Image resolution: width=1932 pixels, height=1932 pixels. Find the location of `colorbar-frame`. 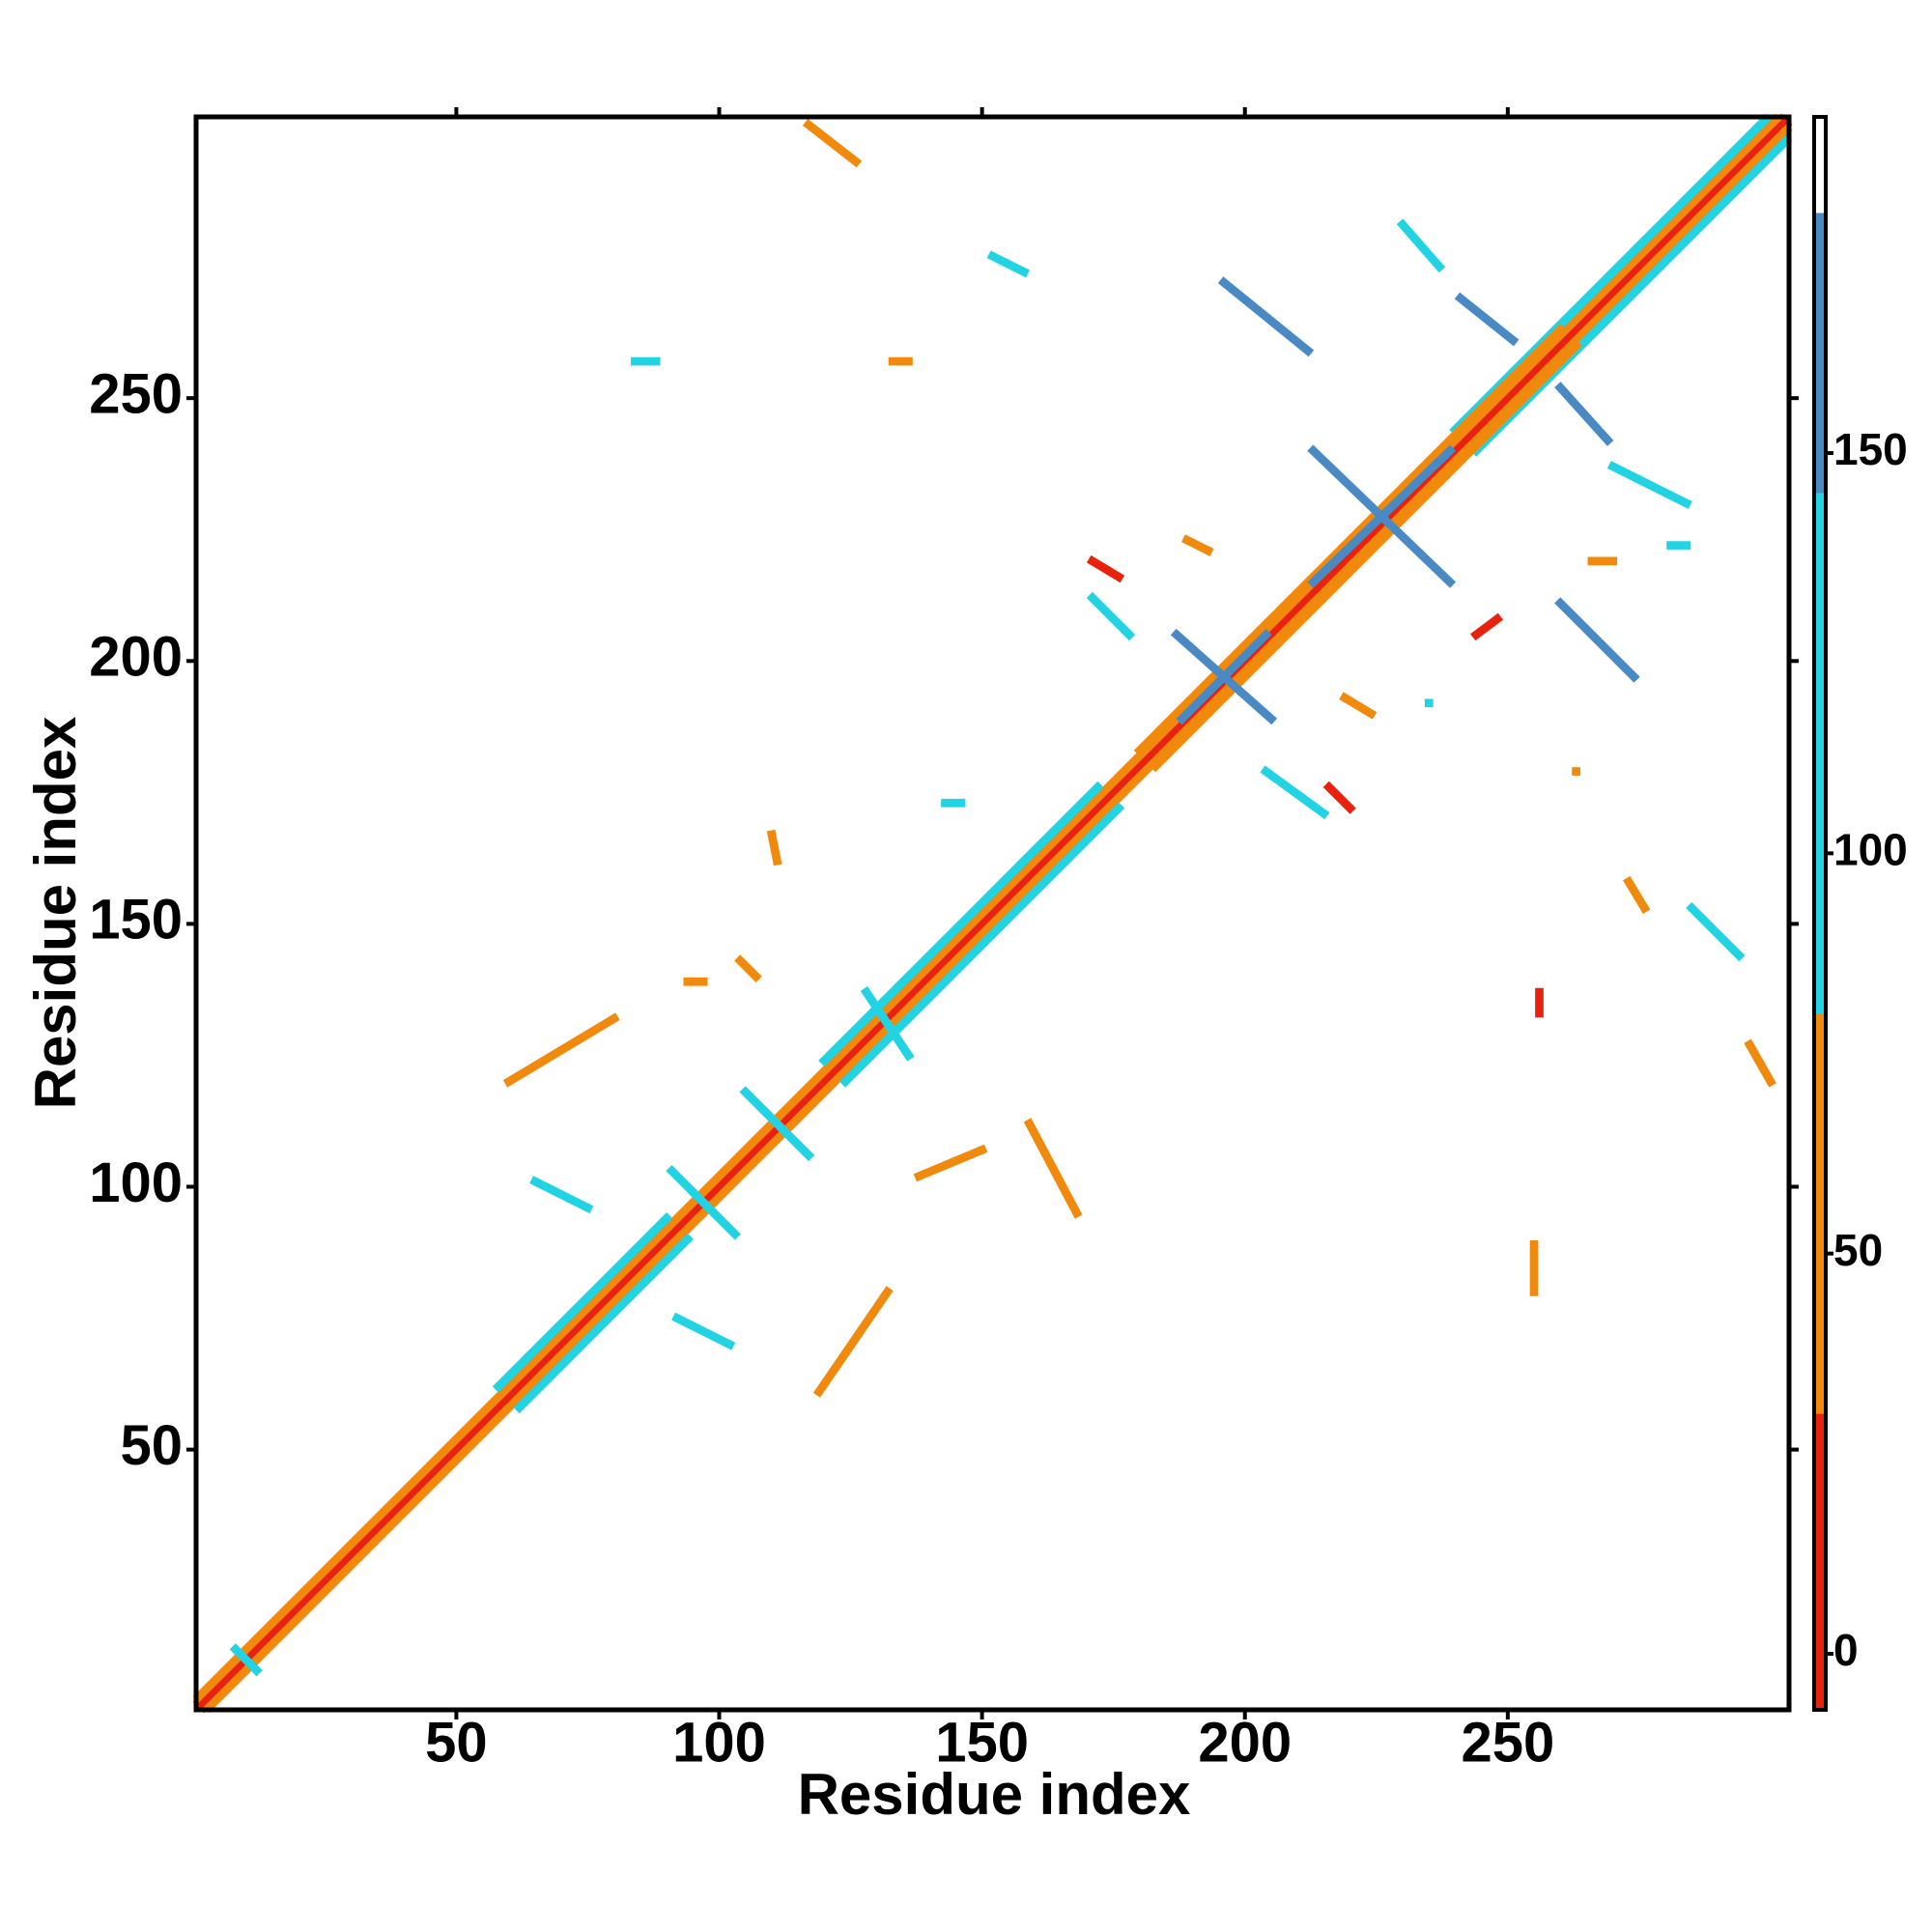

colorbar-frame is located at coordinates (1820, 913).